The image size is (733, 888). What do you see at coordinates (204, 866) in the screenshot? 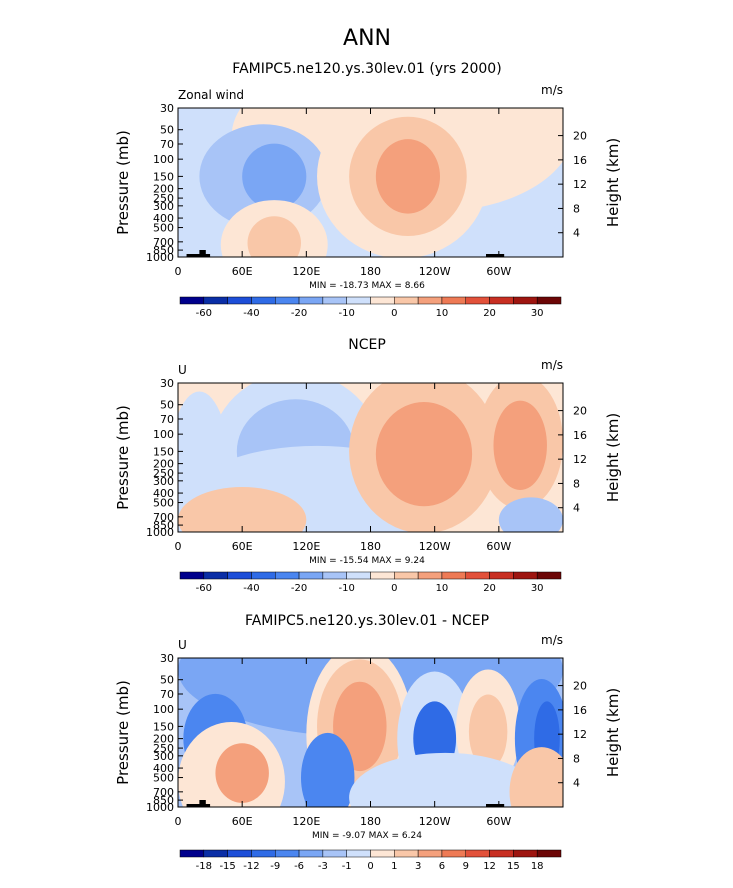
I see `colorbar-label: -18` at bounding box center [204, 866].